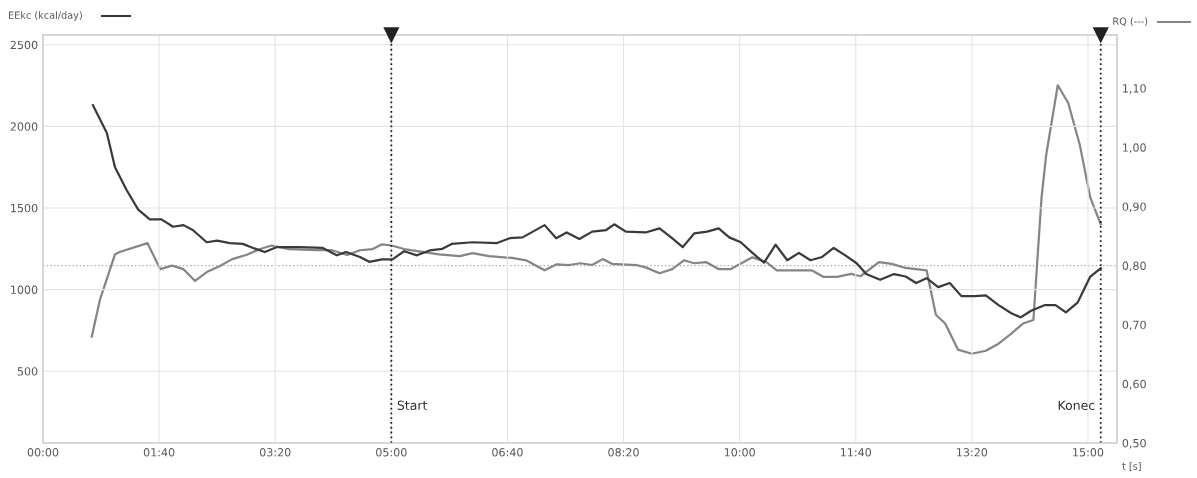 The height and width of the screenshot is (478, 1197). I want to click on y2-tick-label: 0,80, so click(1134, 266).